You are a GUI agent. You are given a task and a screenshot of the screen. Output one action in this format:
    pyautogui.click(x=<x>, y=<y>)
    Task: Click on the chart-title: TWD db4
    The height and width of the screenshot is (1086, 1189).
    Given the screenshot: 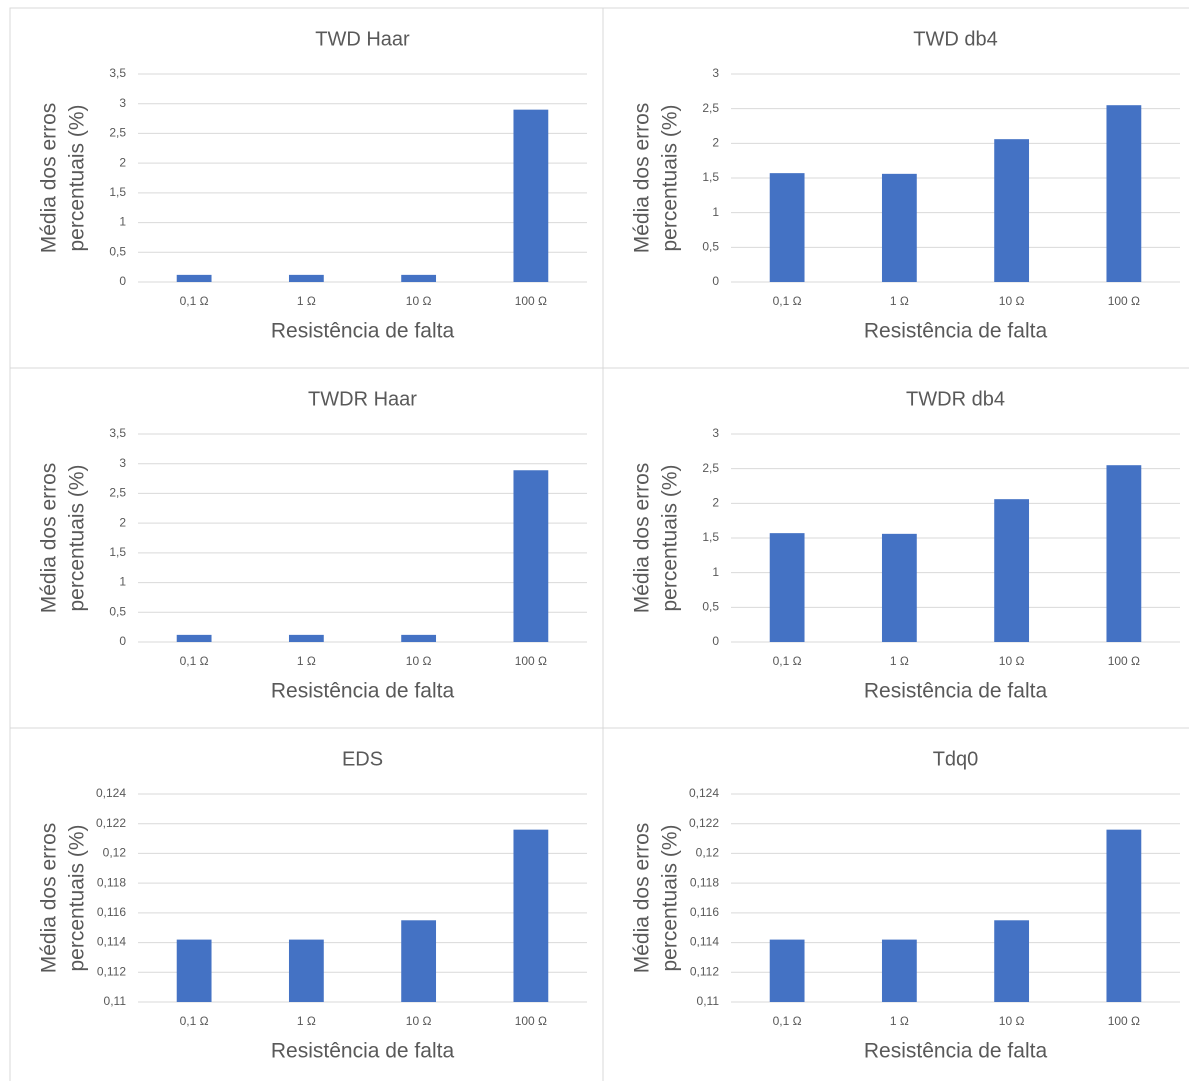 What is the action you would take?
    pyautogui.click(x=955, y=39)
    